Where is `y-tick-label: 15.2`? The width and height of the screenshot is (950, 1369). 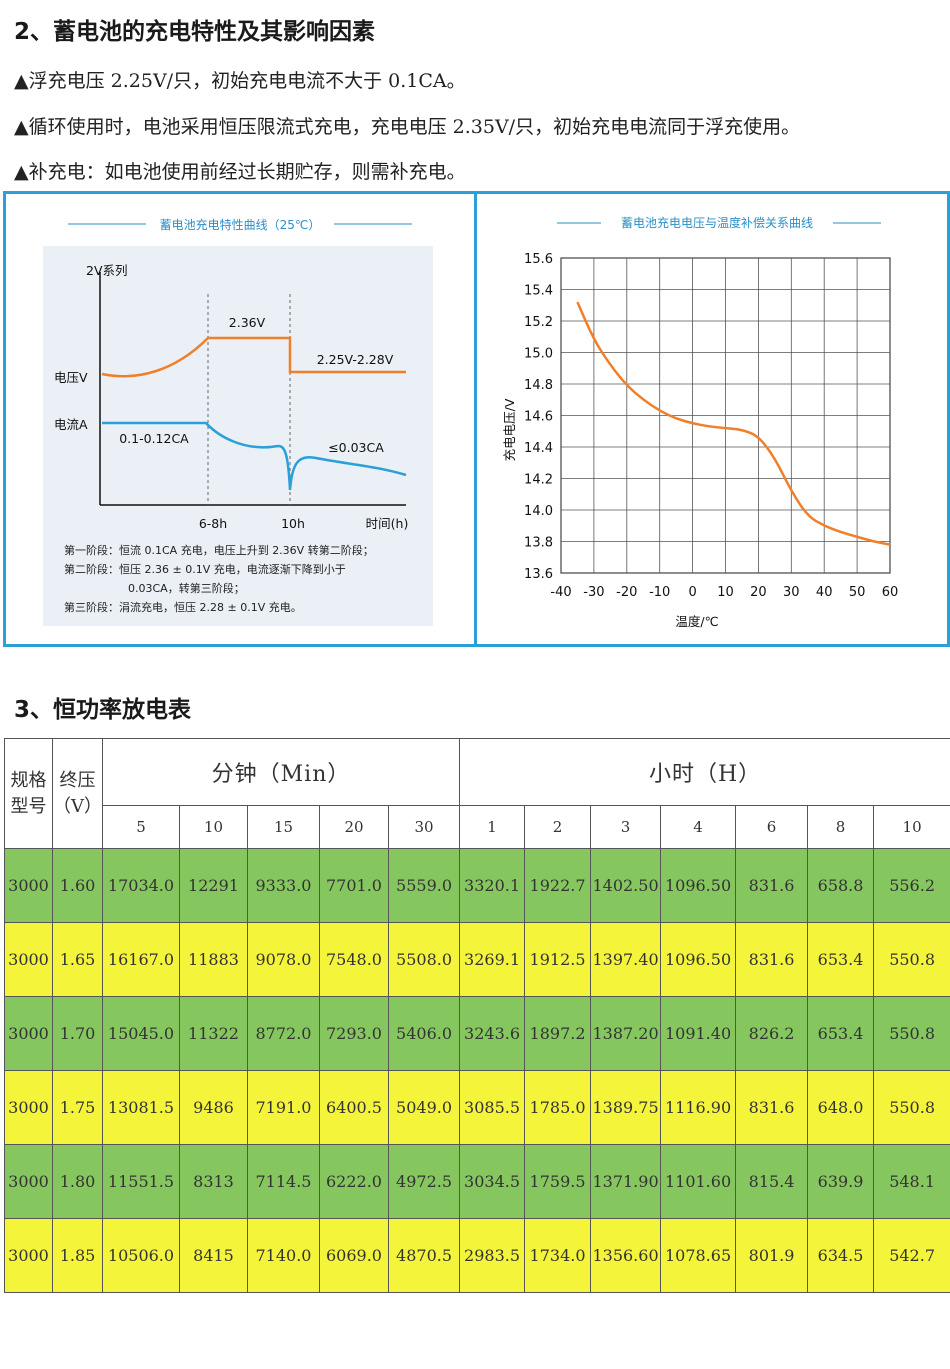 y-tick-label: 15.2 is located at coordinates (538, 322).